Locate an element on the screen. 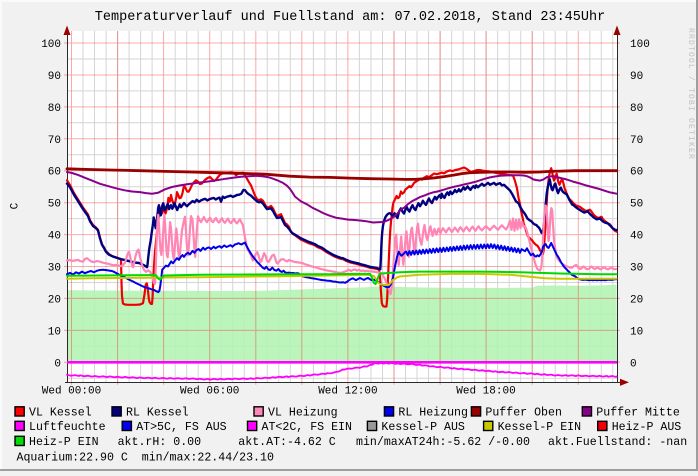 This screenshot has height=476, width=698. svg-text: VL Heizung is located at coordinates (303, 412).